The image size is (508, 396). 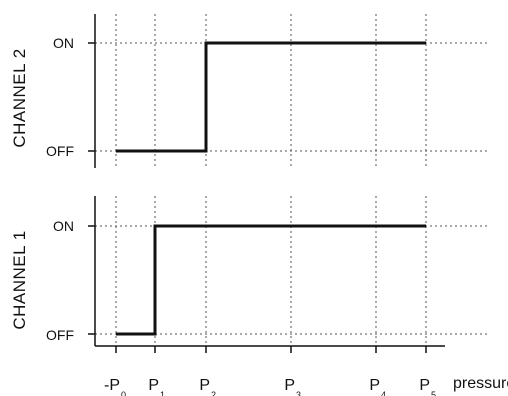 I want to click on x-tick-label: -P, so click(x=112, y=385).